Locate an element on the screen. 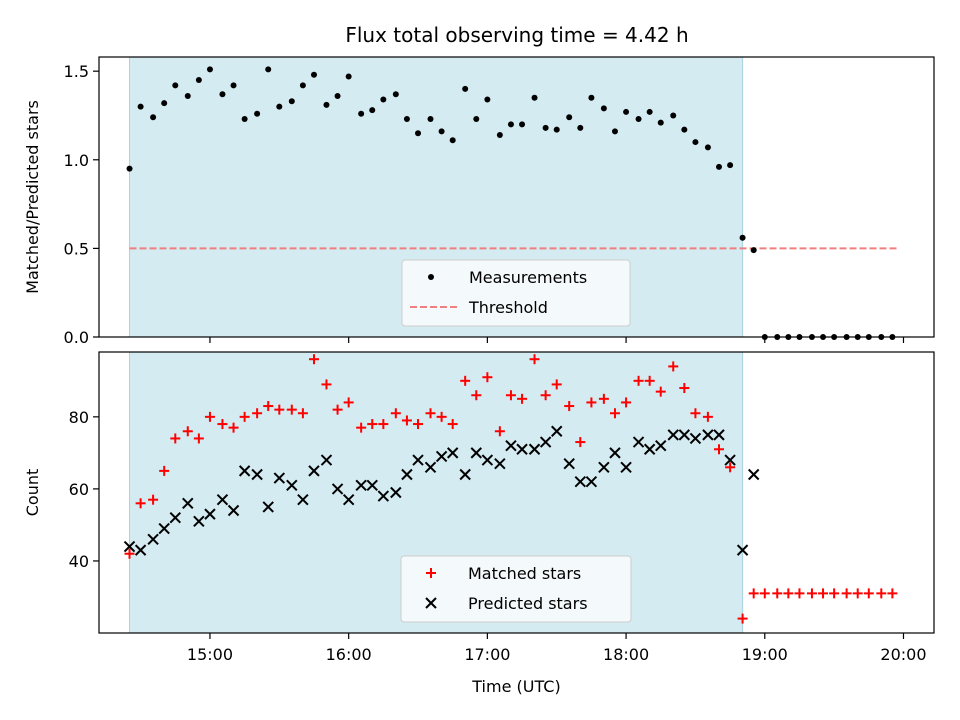 The image size is (960, 720). x-axis-title: Time (UTC) is located at coordinates (515, 686).